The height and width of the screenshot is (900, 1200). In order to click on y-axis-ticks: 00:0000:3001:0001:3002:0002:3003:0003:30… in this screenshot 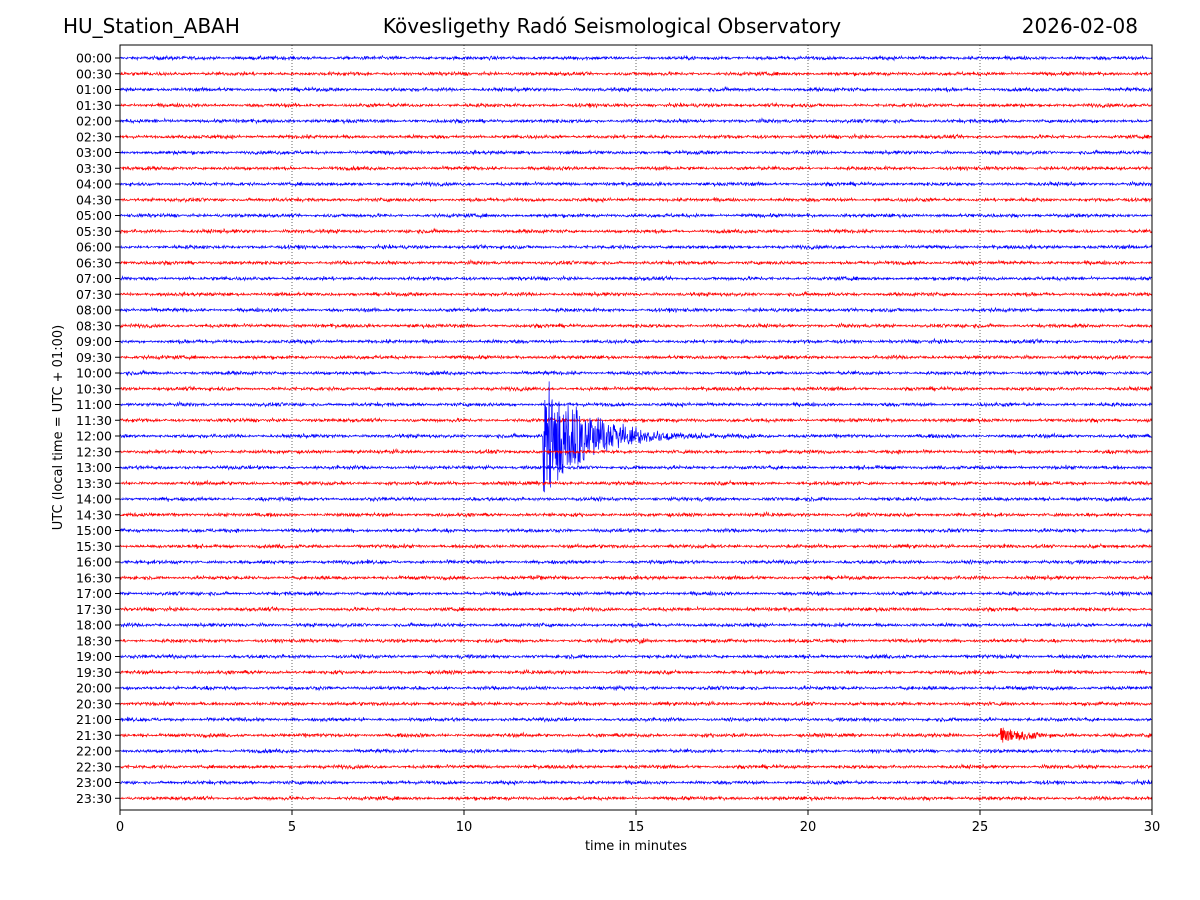, I will do `click(98, 428)`.